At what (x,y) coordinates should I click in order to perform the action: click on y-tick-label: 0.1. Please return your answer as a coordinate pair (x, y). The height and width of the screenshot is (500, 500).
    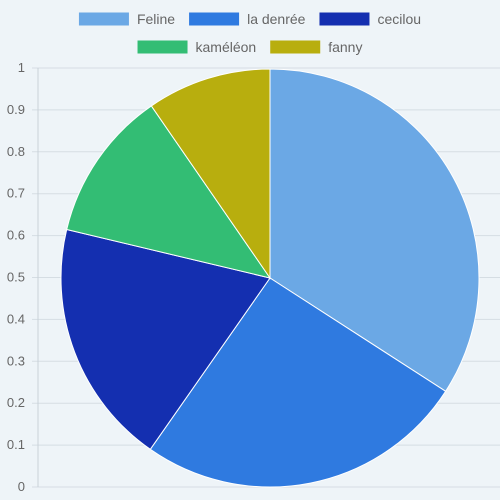
    Looking at the image, I should click on (16, 444).